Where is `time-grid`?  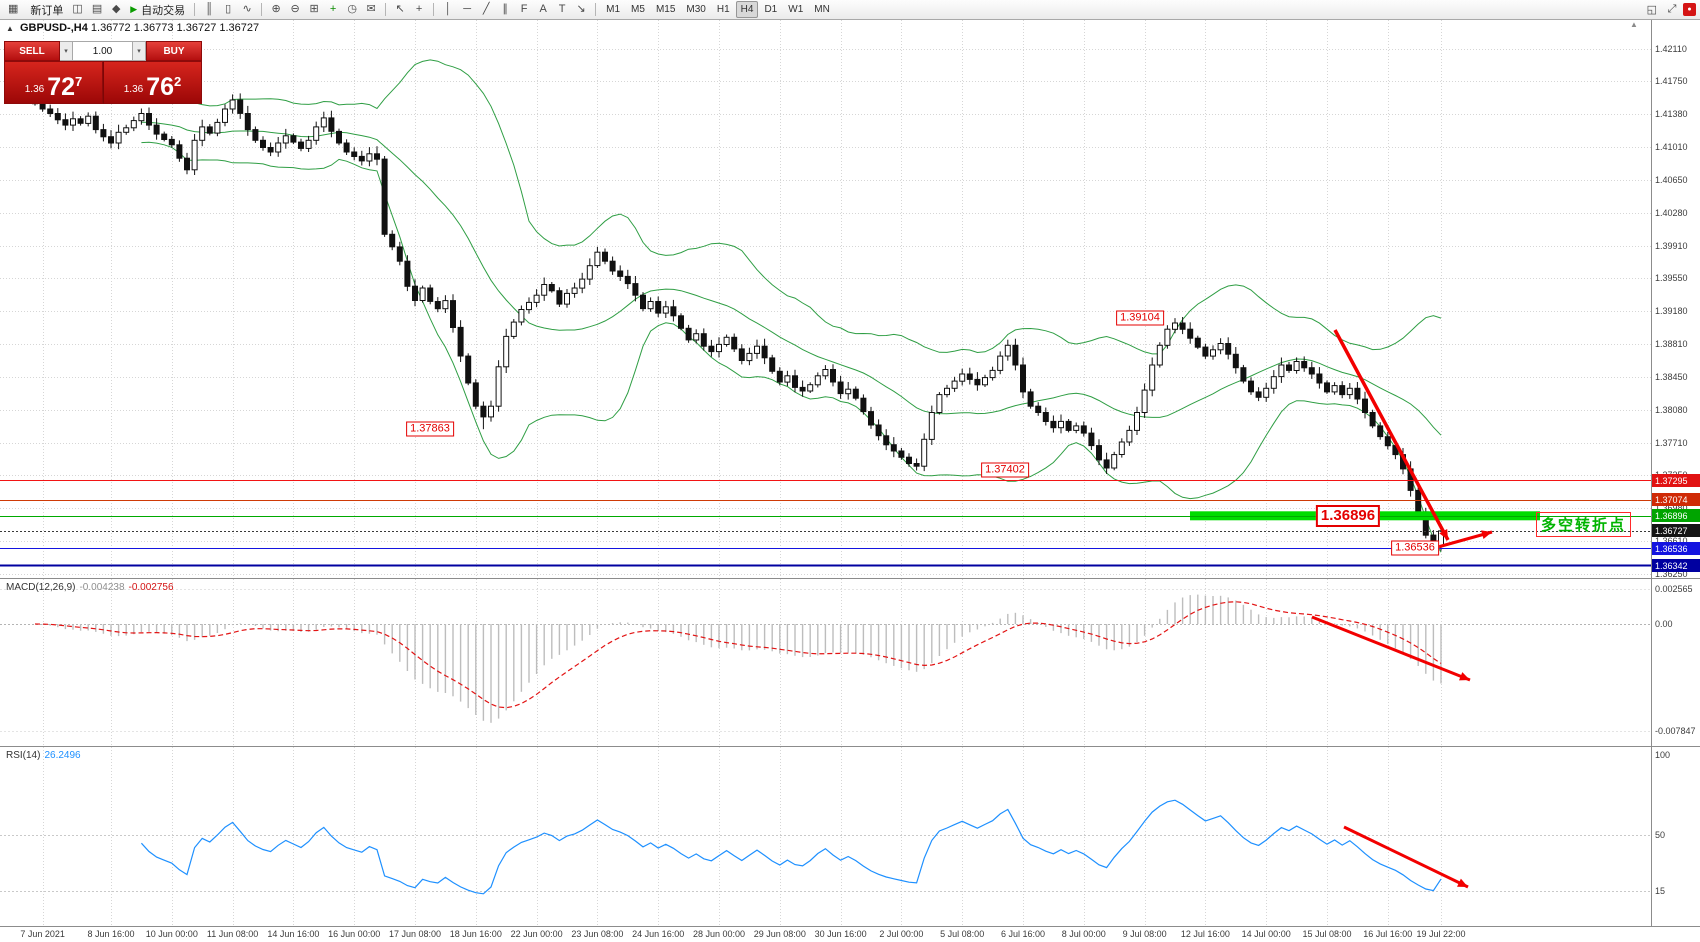 time-grid is located at coordinates (742, 662).